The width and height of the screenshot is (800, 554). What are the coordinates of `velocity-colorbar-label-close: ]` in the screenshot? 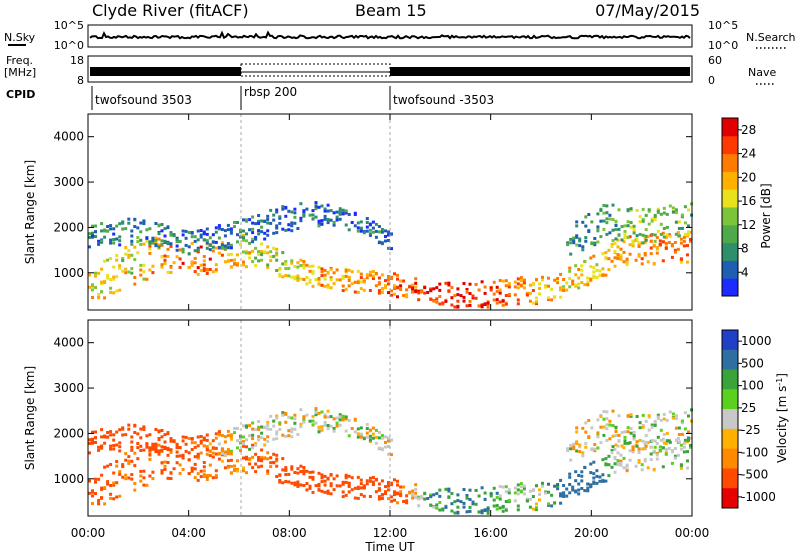 It's located at (782, 375).